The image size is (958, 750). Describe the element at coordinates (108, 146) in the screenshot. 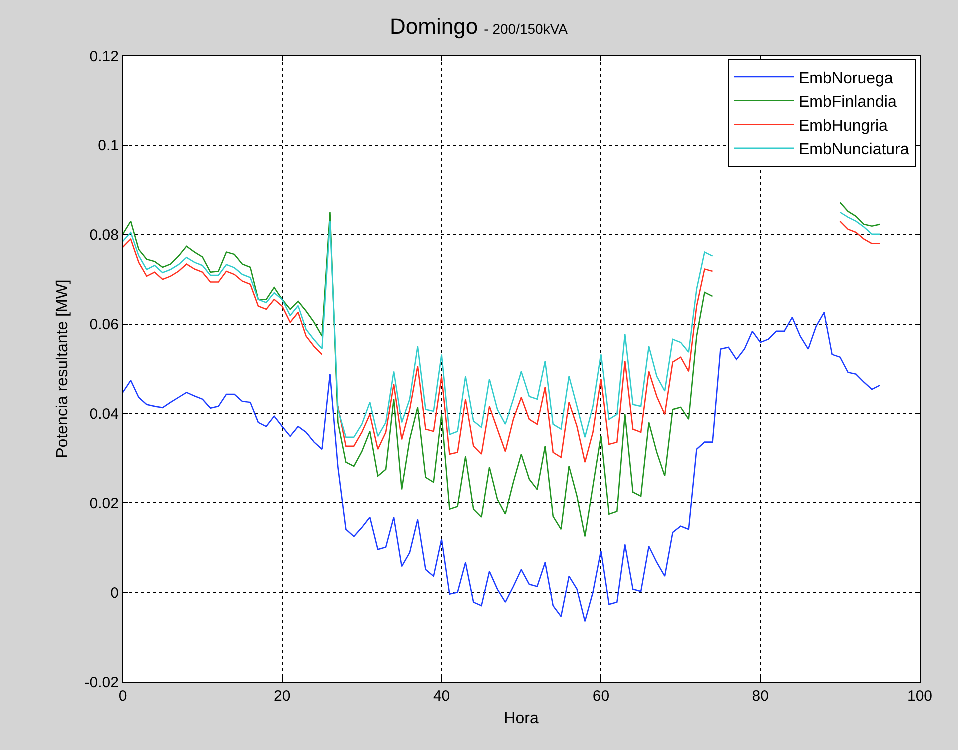

I see `y-tick-label: 0.1` at that location.